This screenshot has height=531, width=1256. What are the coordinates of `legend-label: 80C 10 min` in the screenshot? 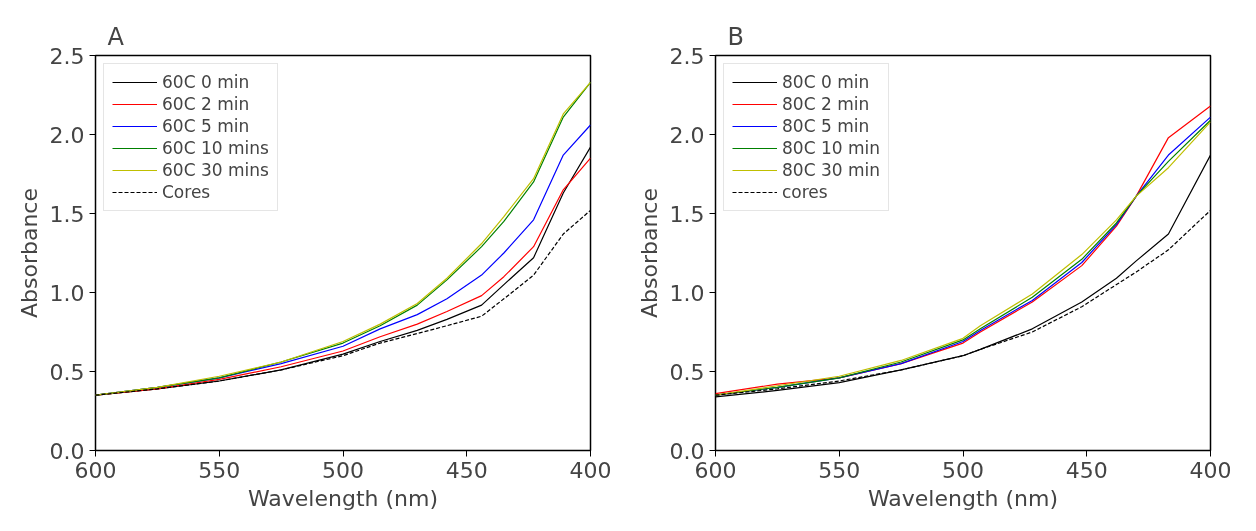 It's located at (831, 148).